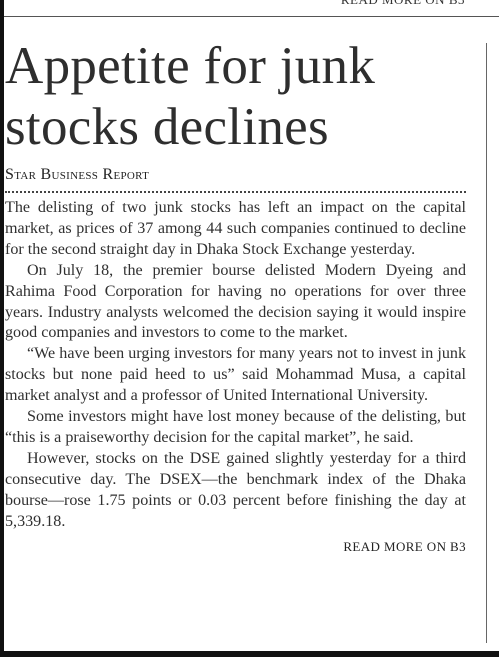  I want to click on read-more-link: READ MORE ON B3, so click(404, 546).